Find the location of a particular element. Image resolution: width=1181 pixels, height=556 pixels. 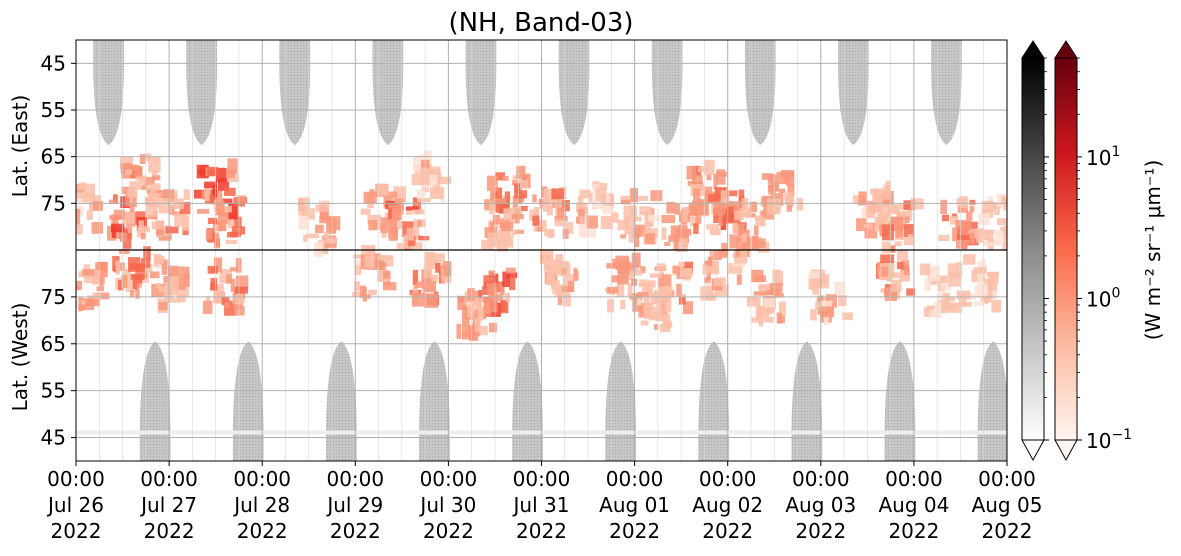

x-tick-year: 2022 is located at coordinates (820, 531).